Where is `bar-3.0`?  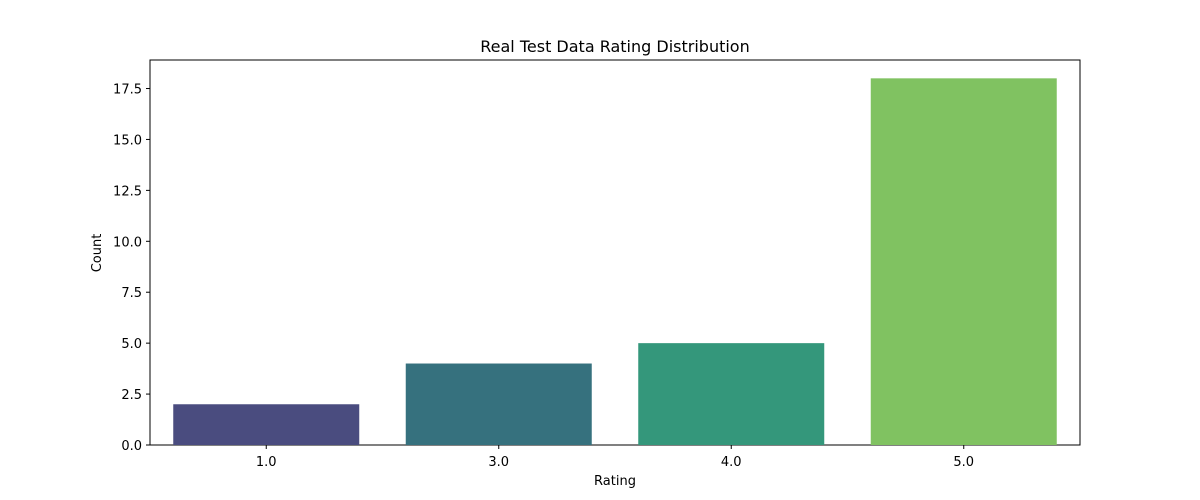 bar-3.0 is located at coordinates (498, 404).